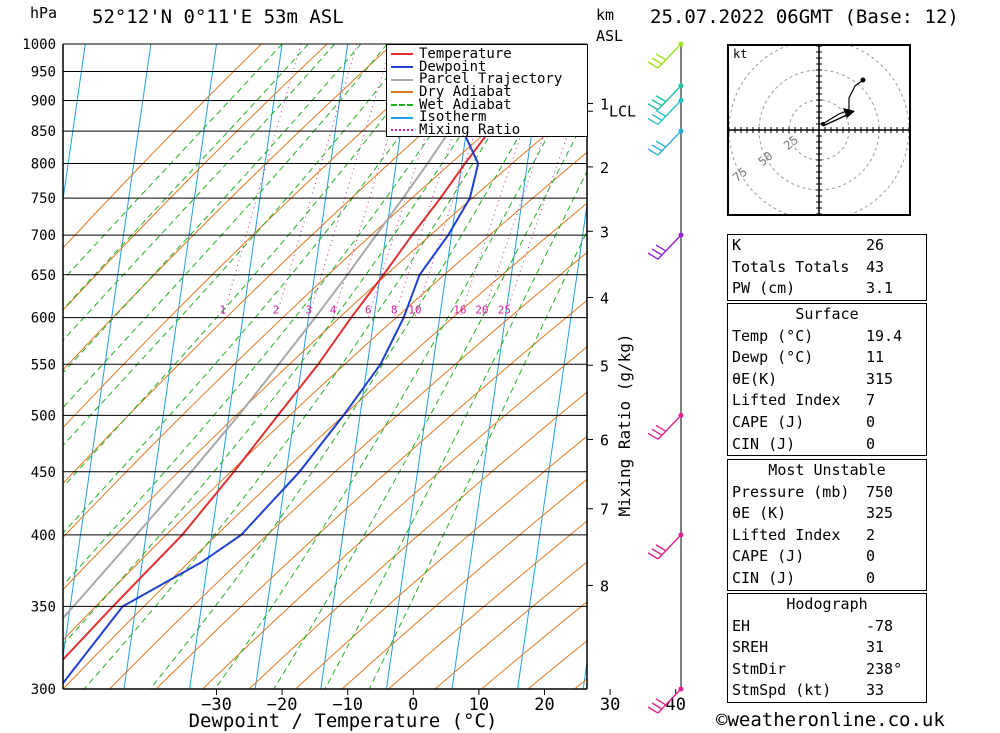  I want to click on km-label: km, so click(605, 15).